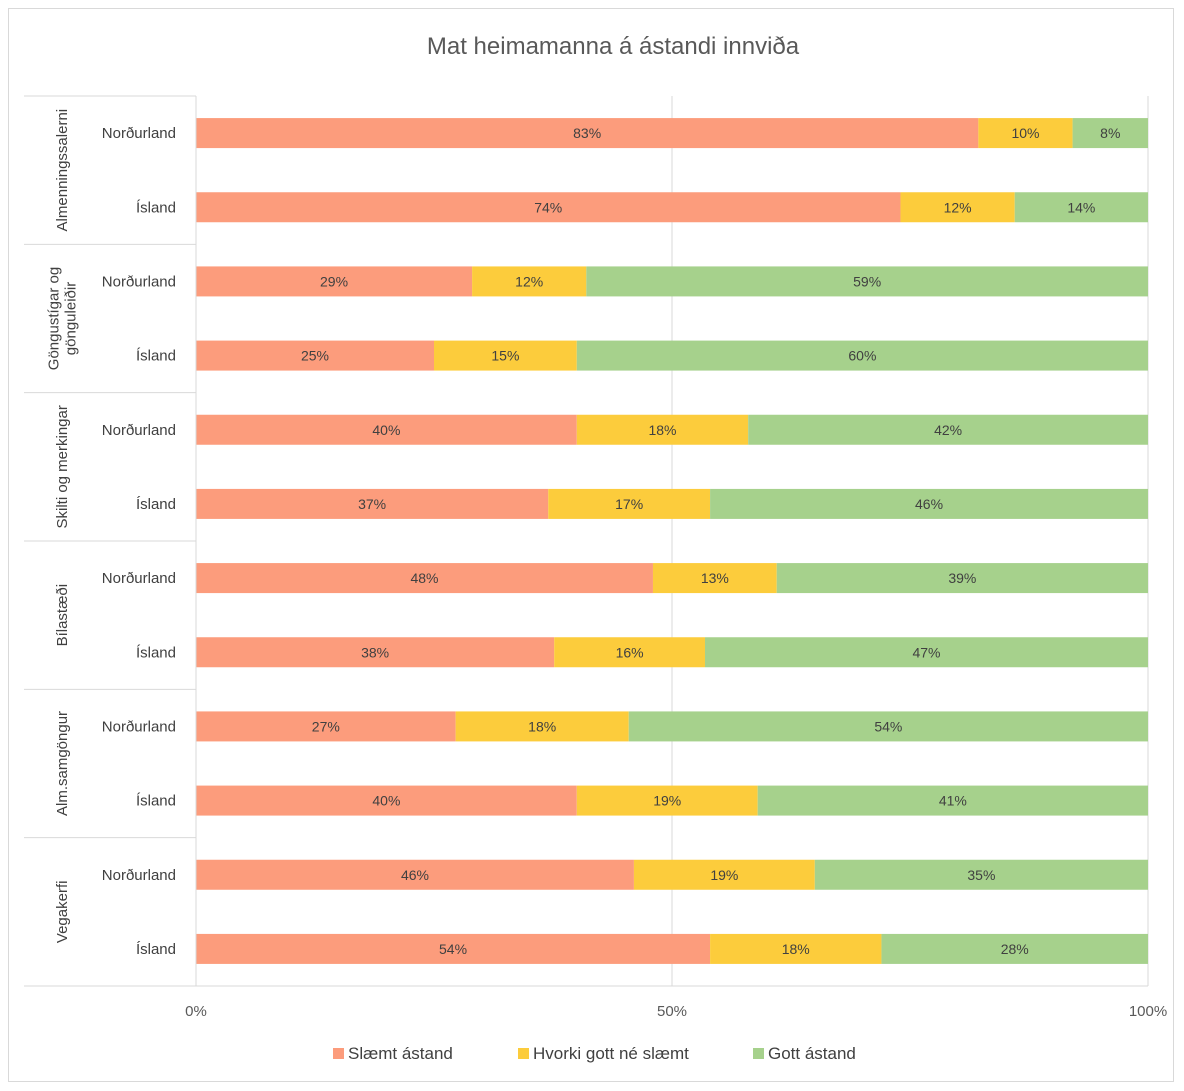 The width and height of the screenshot is (1184, 1091). I want to click on legend-label: Hvorki gott né slæmt, so click(611, 1053).